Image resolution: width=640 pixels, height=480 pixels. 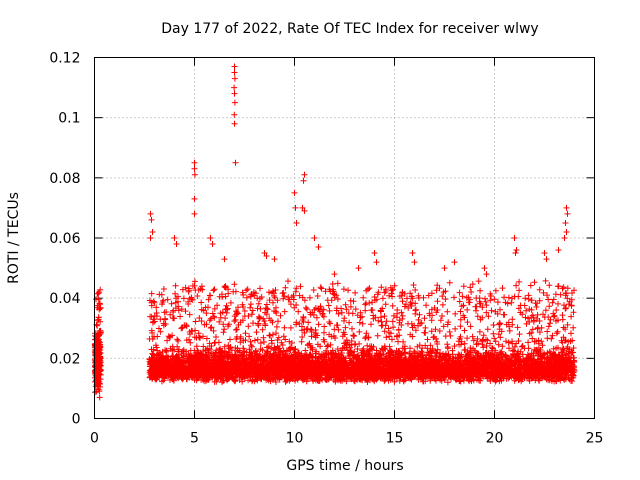 I want to click on x-tick-label: 10, so click(x=295, y=439).